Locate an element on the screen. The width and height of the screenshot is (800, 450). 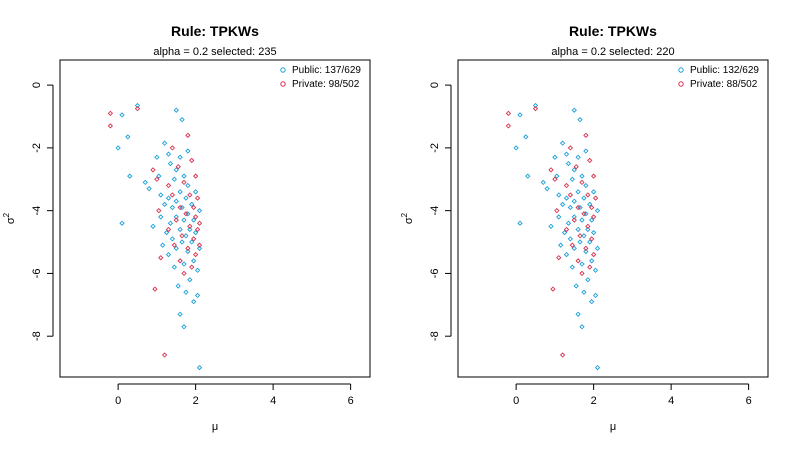
x-tick-label: 6 is located at coordinates (351, 401).